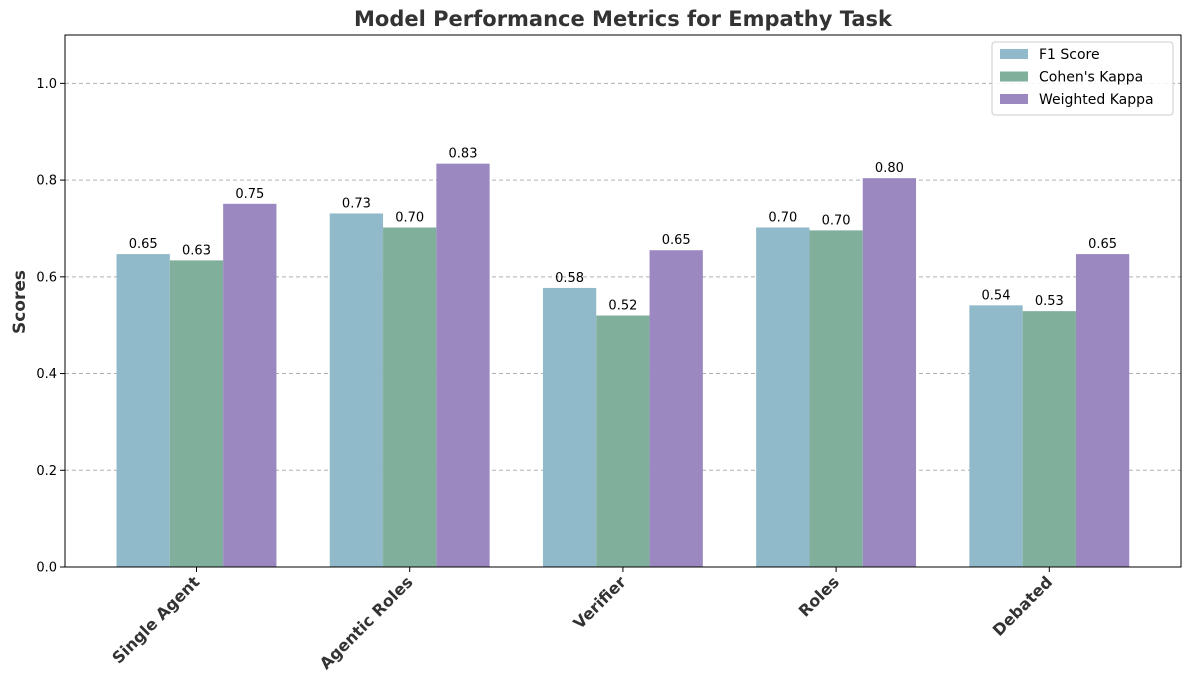 This screenshot has width=1189, height=690. Describe the element at coordinates (1096, 100) in the screenshot. I see `legend-label: Weighted Kappa` at that location.